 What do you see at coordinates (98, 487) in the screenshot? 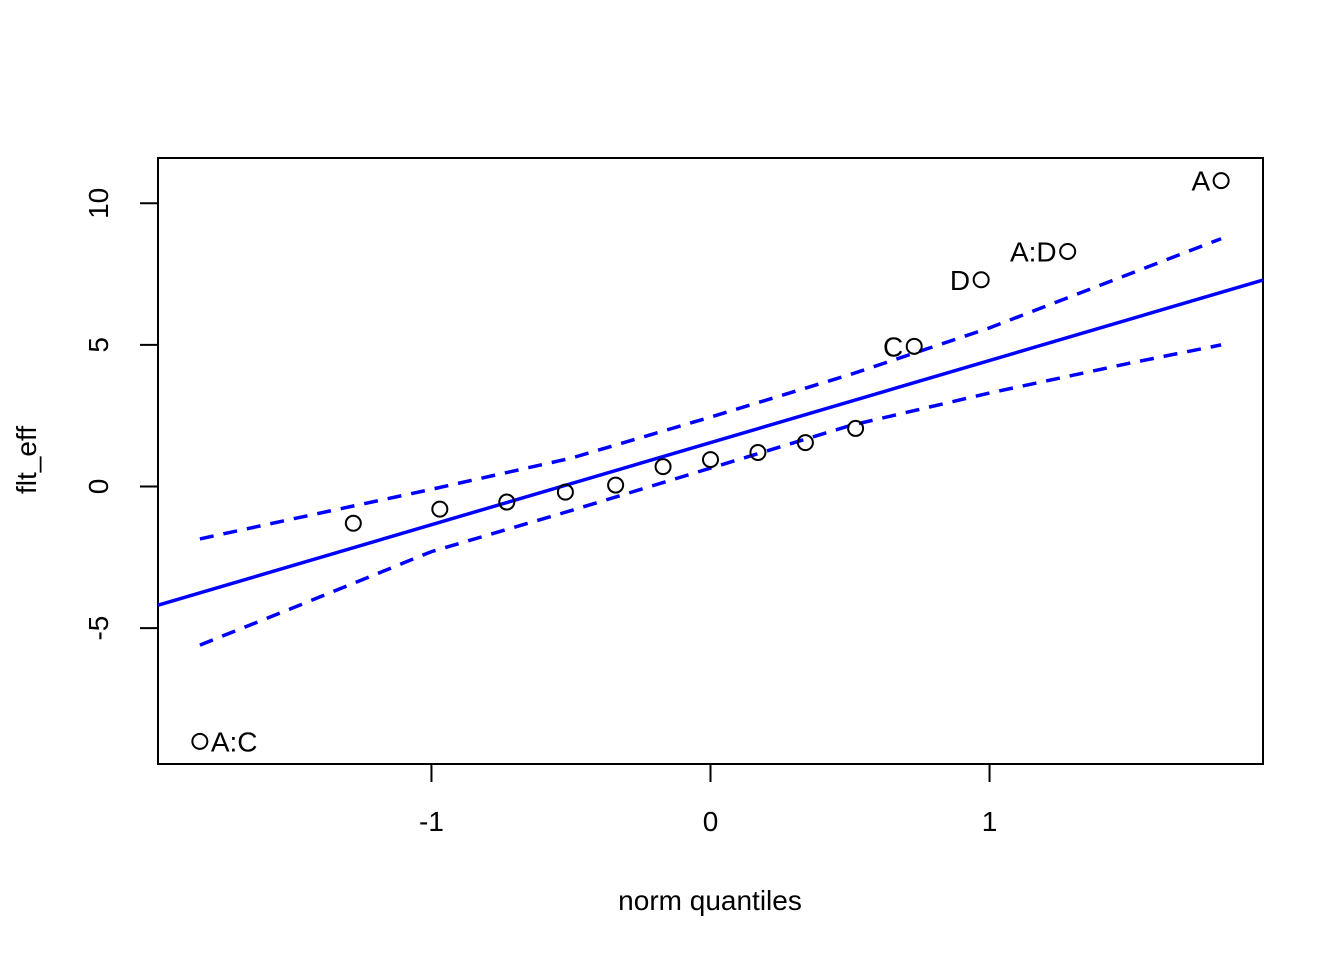
I see `y-tick-label: 0` at bounding box center [98, 487].